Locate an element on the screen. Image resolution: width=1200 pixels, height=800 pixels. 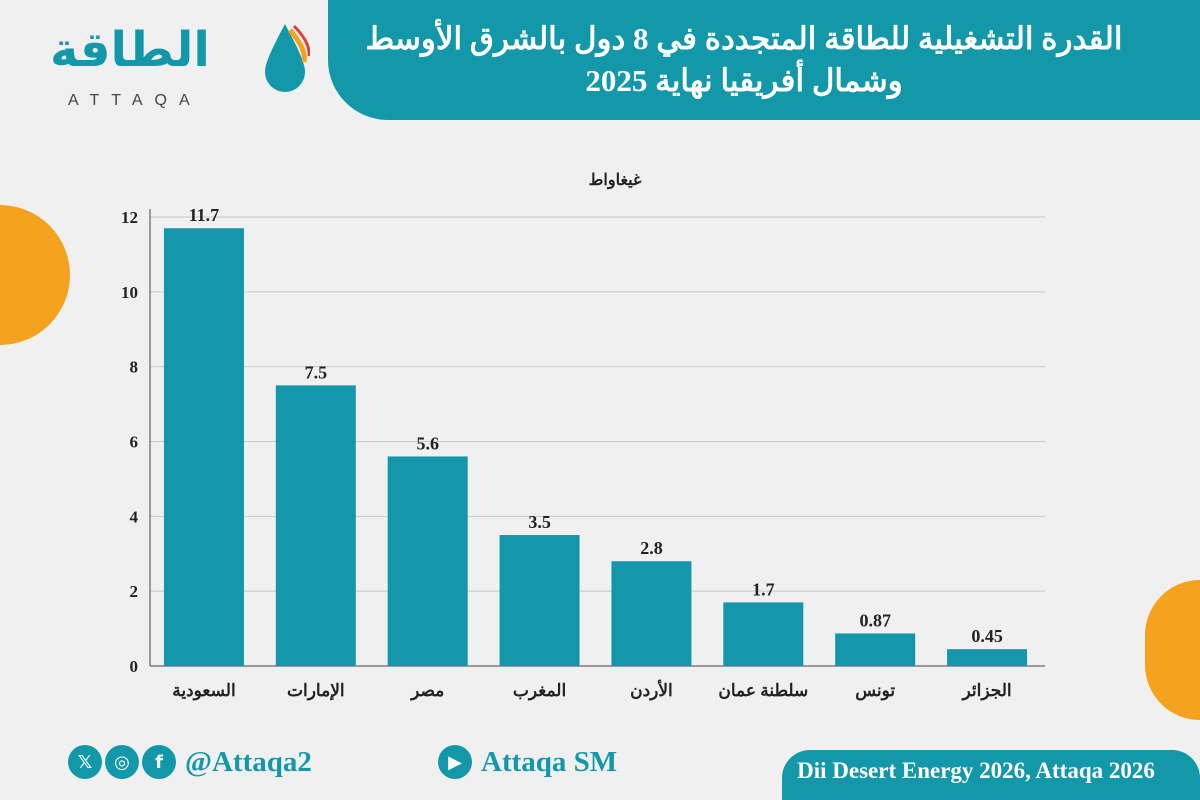
y-tick-label: 6 is located at coordinates (134, 442).